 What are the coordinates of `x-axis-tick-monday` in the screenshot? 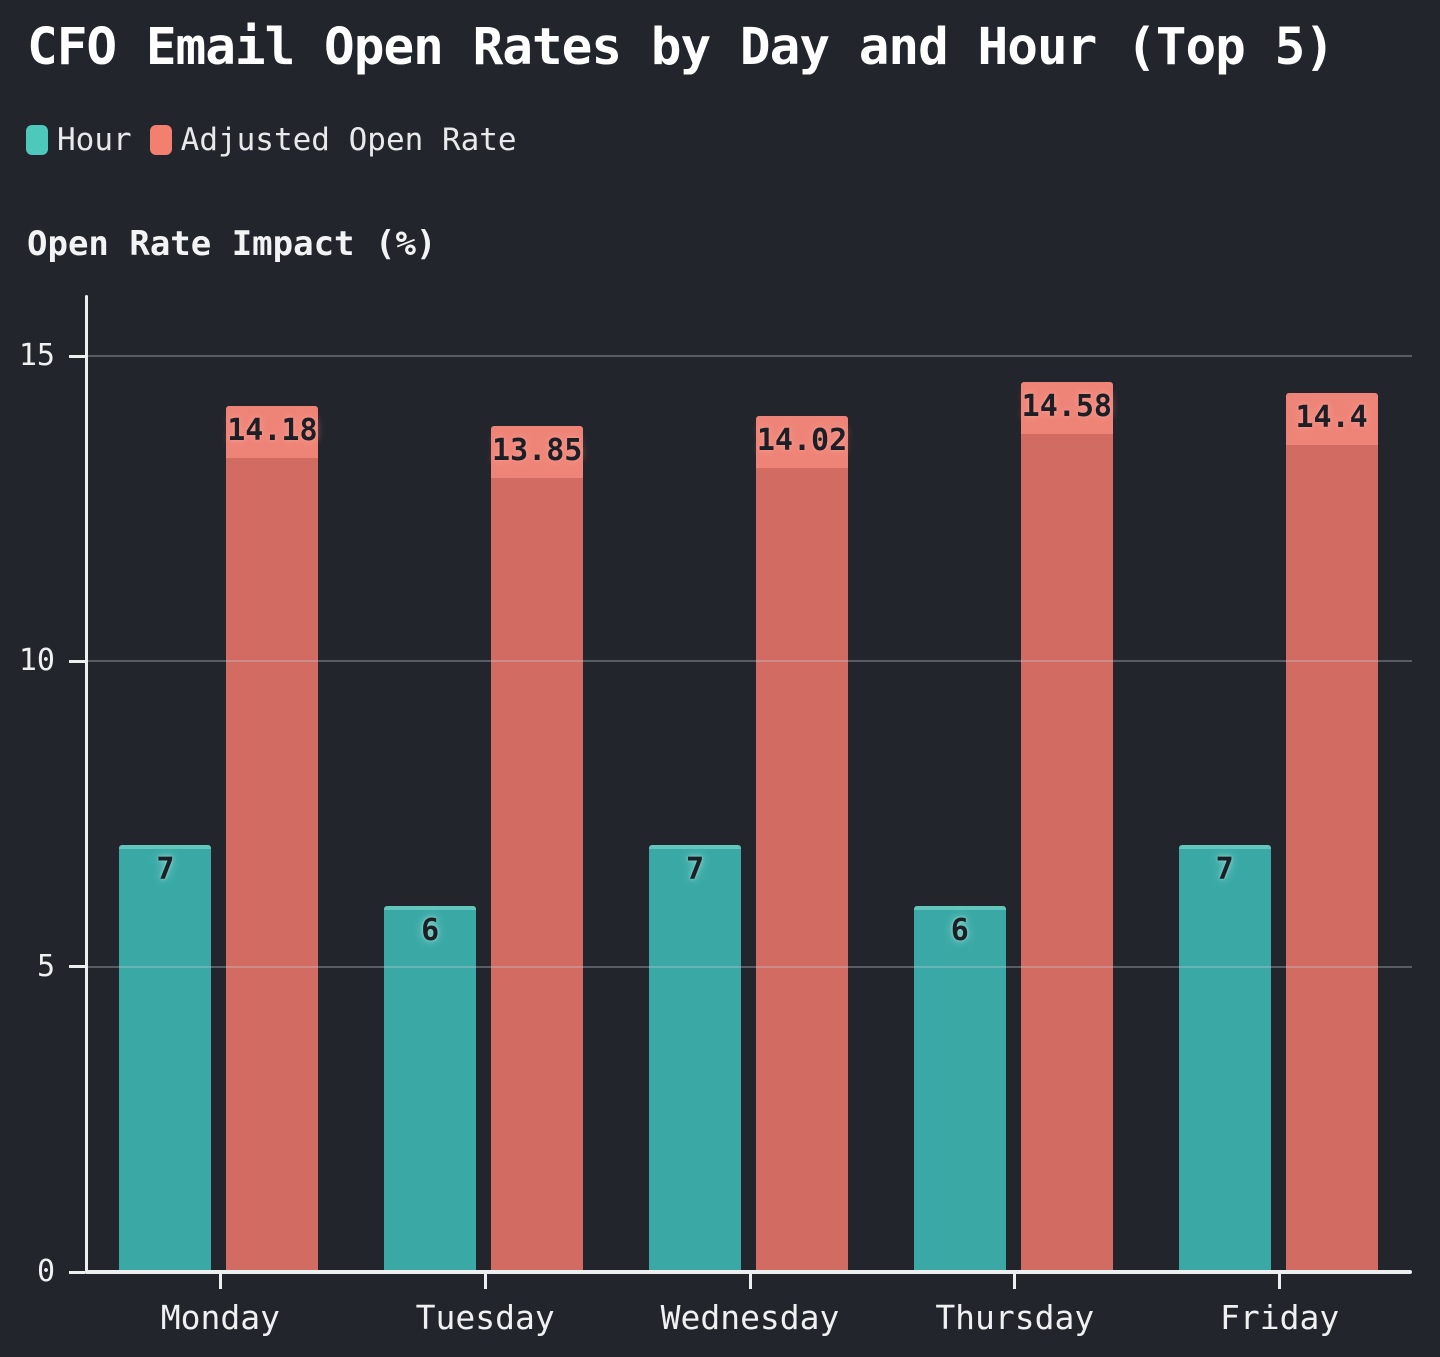 It's located at (220, 1281).